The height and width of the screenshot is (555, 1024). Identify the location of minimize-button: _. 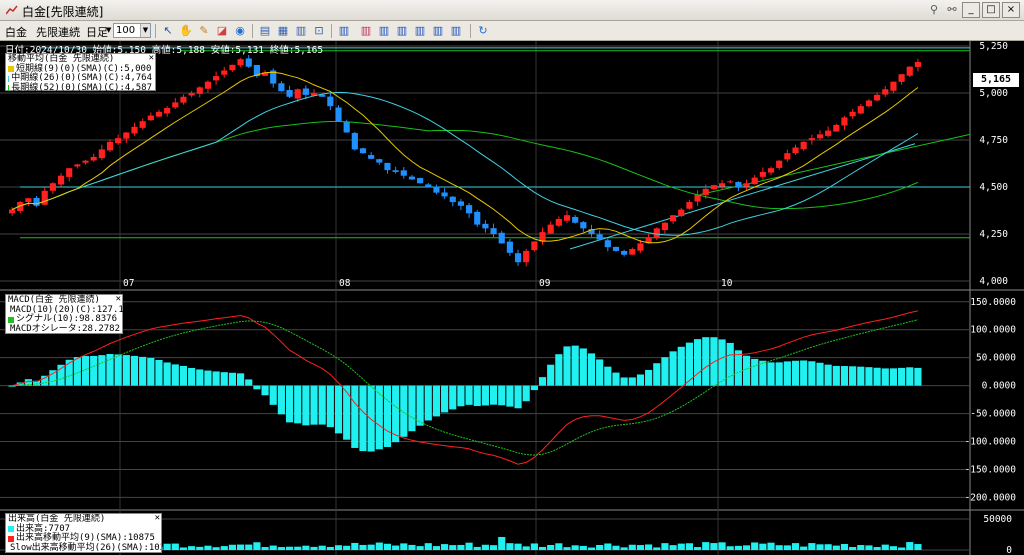
(971, 10).